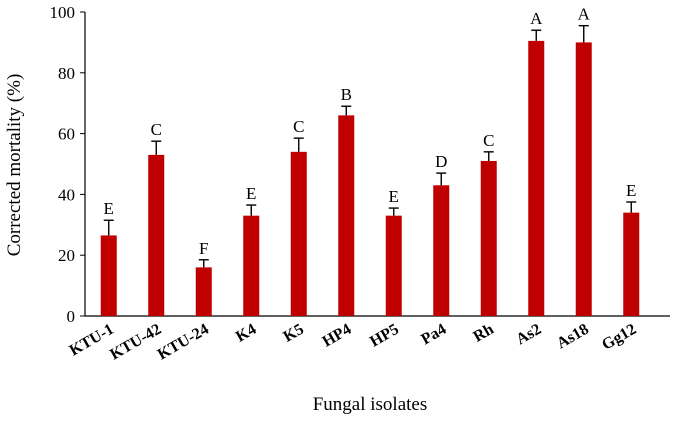 This screenshot has height=423, width=685. I want to click on x-tick-label: K4, so click(246, 333).